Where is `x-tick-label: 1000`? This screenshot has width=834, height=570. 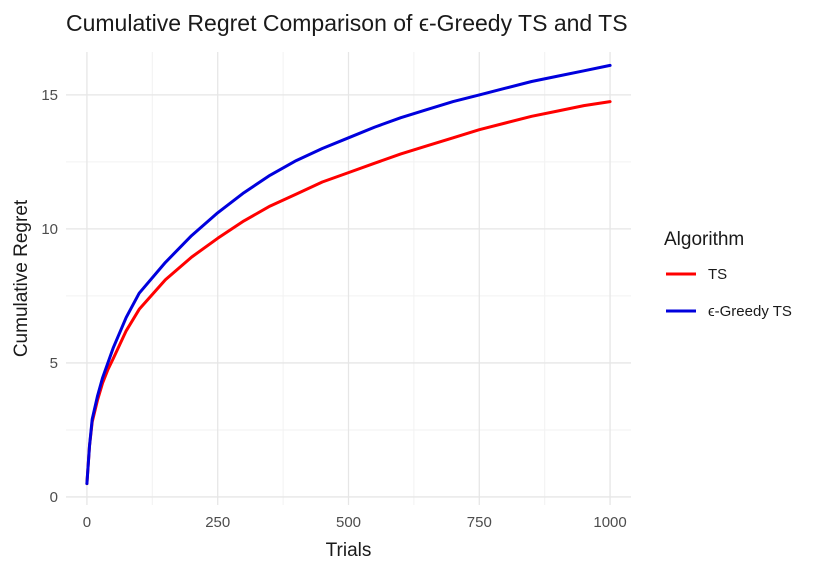
x-tick-label: 1000 is located at coordinates (609, 522).